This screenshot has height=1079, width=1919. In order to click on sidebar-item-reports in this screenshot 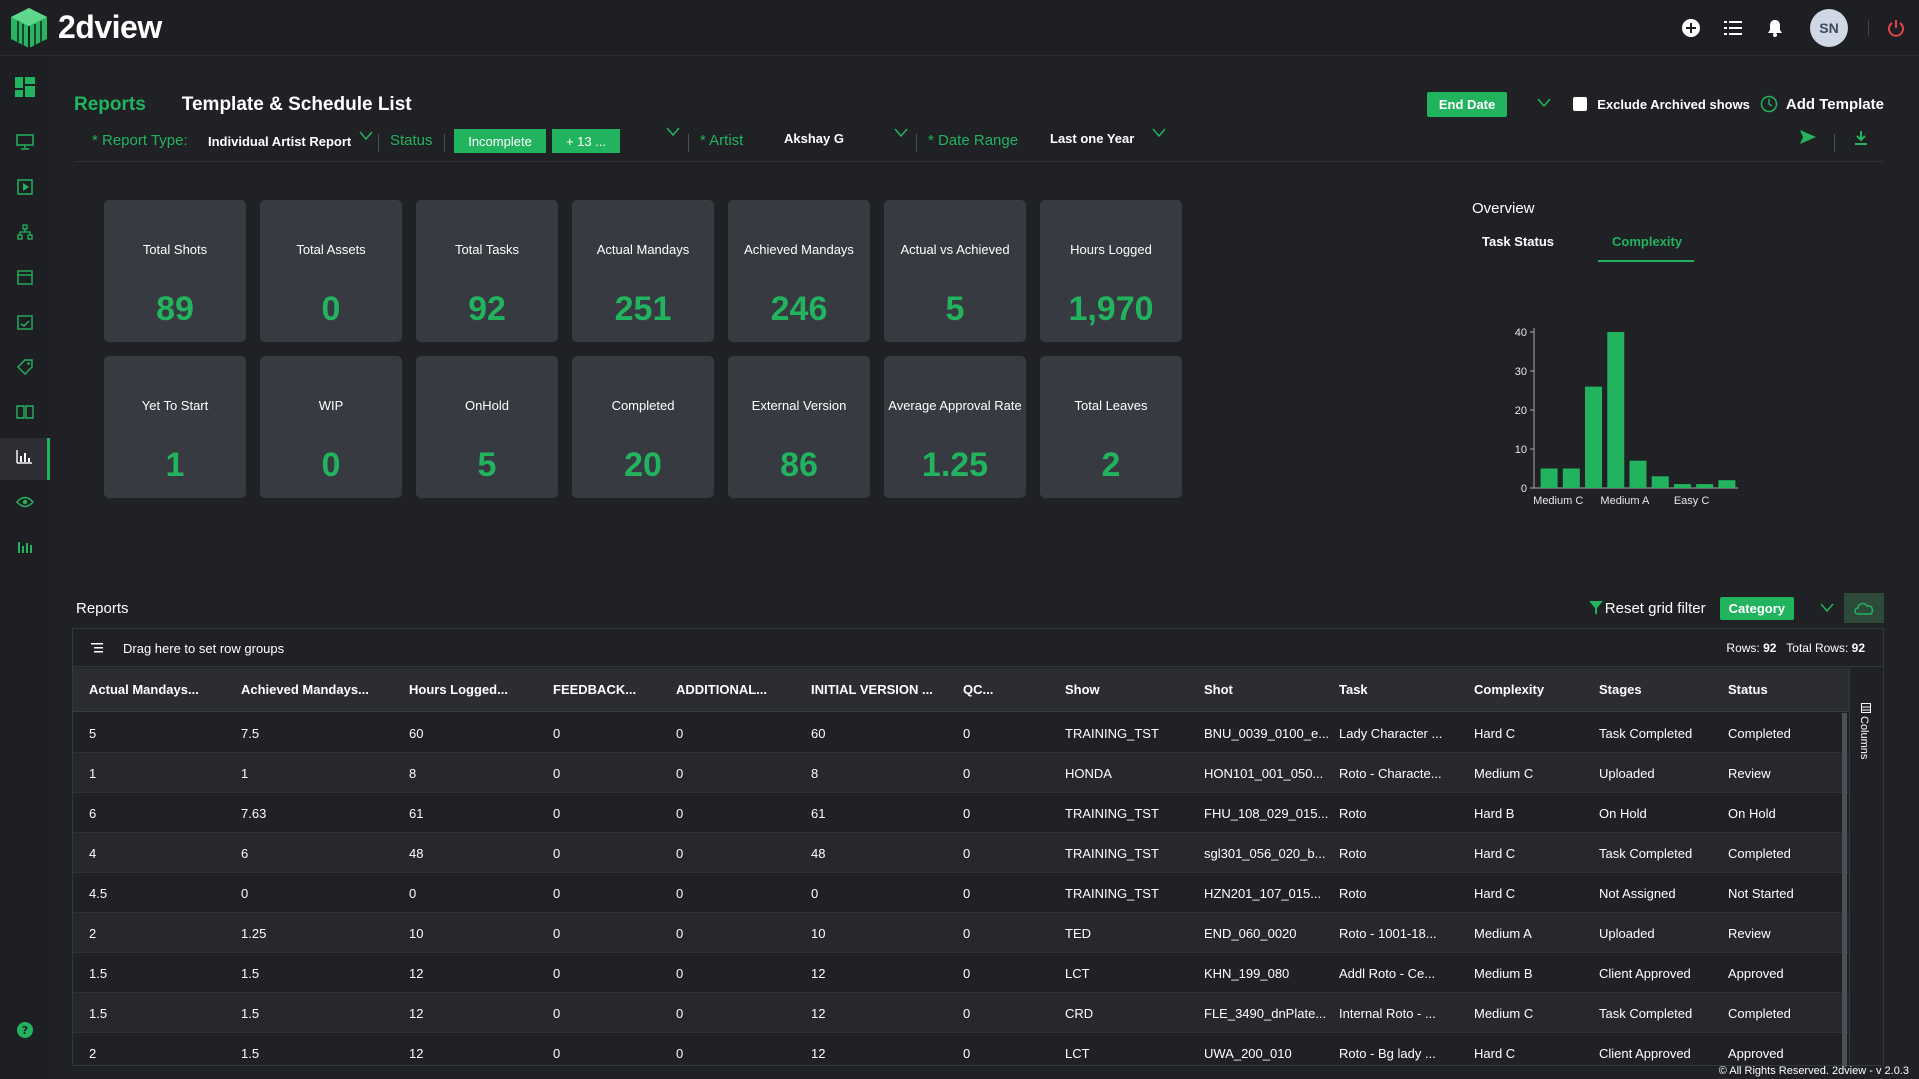, I will do `click(25, 459)`.